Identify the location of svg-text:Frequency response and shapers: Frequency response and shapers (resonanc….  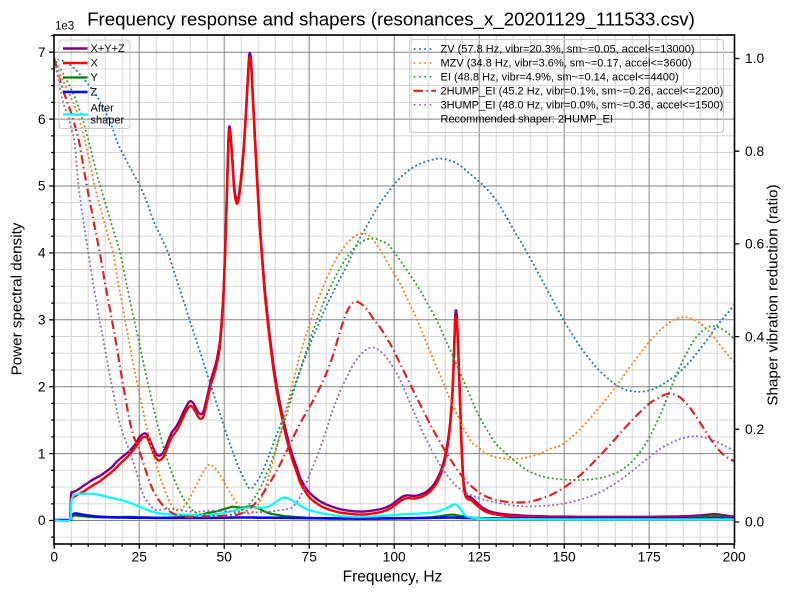
(391, 20).